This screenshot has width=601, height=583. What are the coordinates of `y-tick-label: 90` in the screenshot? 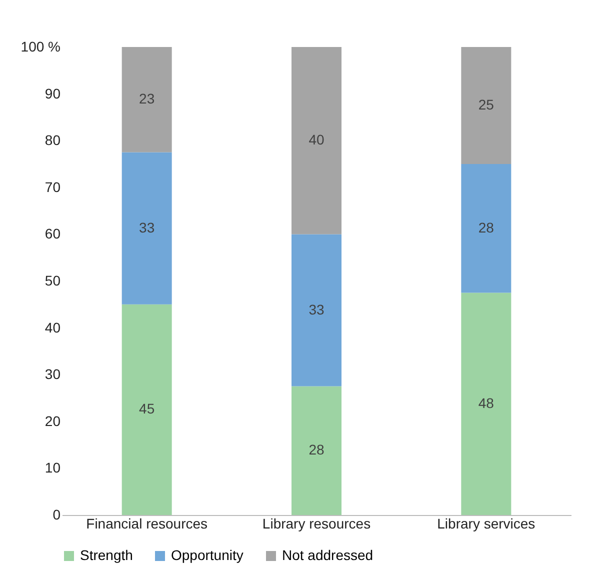 It's located at (52, 93).